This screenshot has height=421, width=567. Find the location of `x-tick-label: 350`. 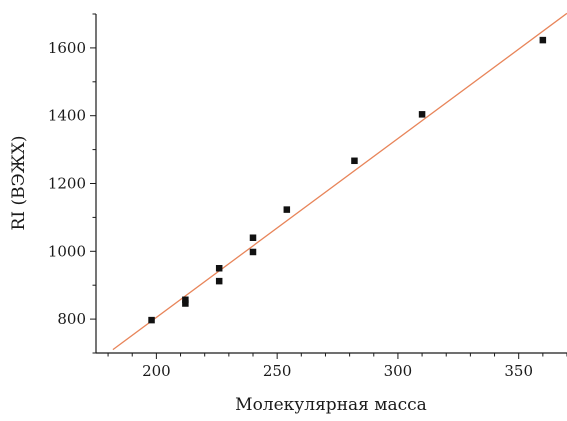

x-tick-label: 350 is located at coordinates (518, 371).